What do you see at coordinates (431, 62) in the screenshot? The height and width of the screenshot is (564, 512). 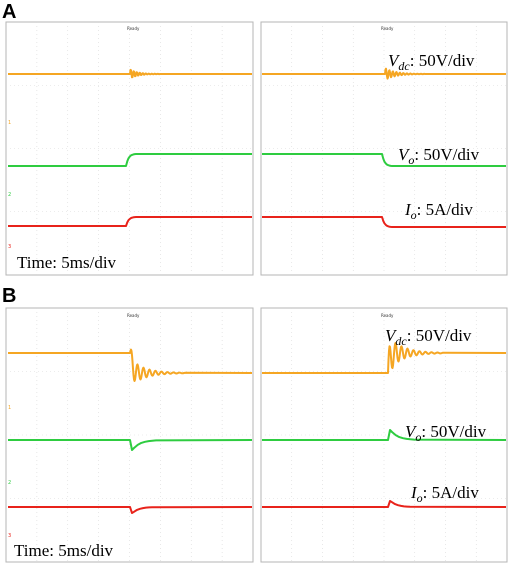 I see `label-a-vdc: Vdc: 50V/div` at bounding box center [431, 62].